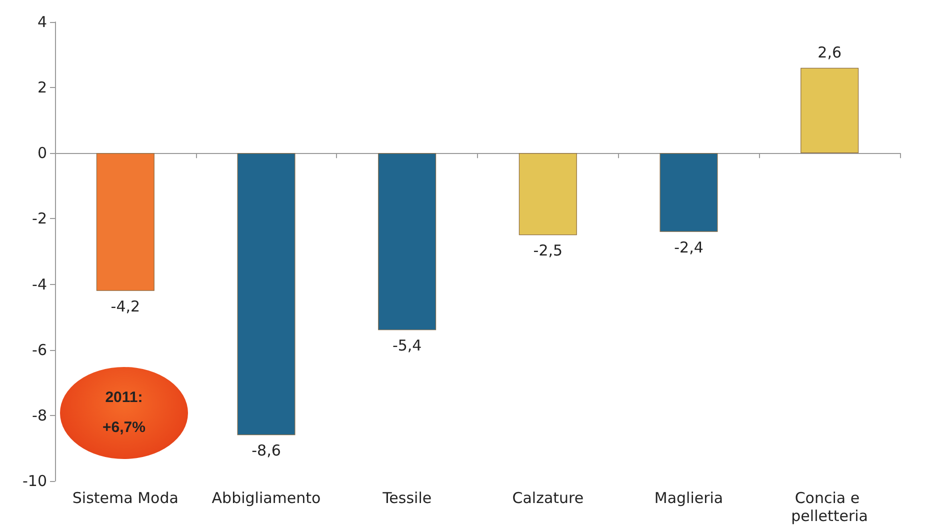 This screenshot has height=531, width=925. What do you see at coordinates (548, 498) in the screenshot?
I see `x-tick-label: Calzature` at bounding box center [548, 498].